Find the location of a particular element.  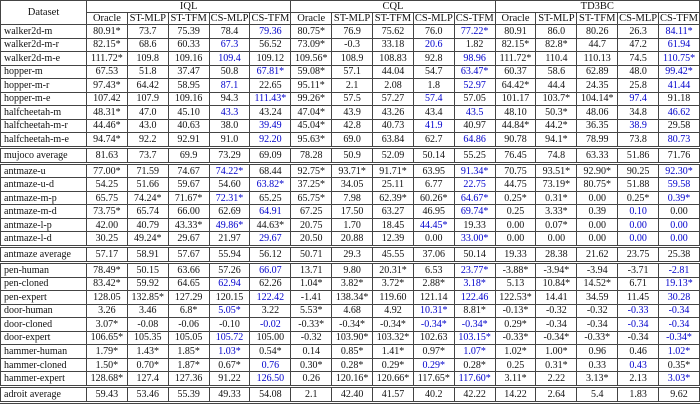

value-cell: 44.75 is located at coordinates (515, 184).